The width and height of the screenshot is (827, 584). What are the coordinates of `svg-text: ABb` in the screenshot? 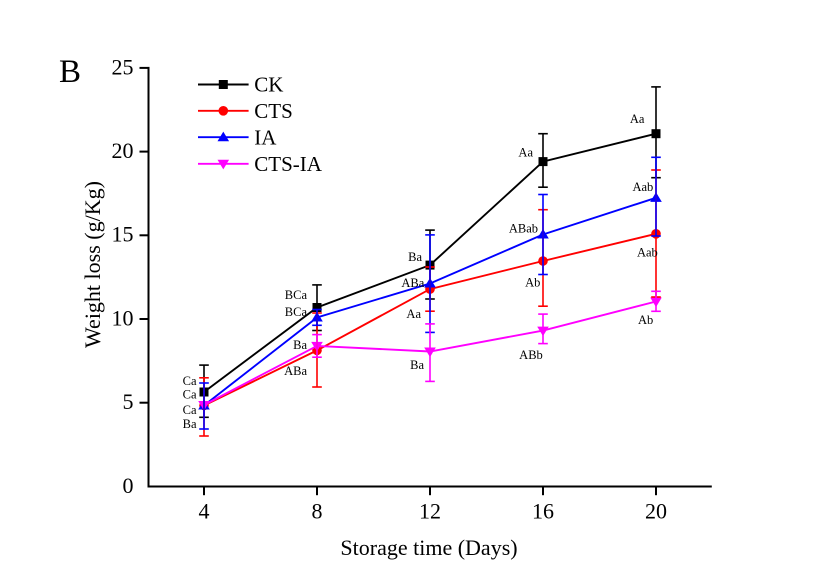 It's located at (531, 355).